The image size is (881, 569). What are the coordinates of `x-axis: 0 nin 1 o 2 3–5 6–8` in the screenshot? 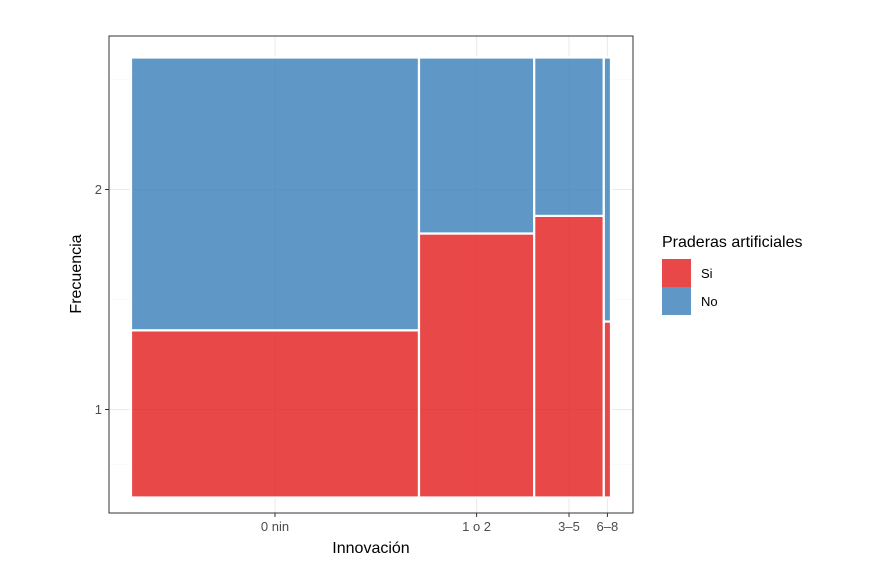 It's located at (439, 523).